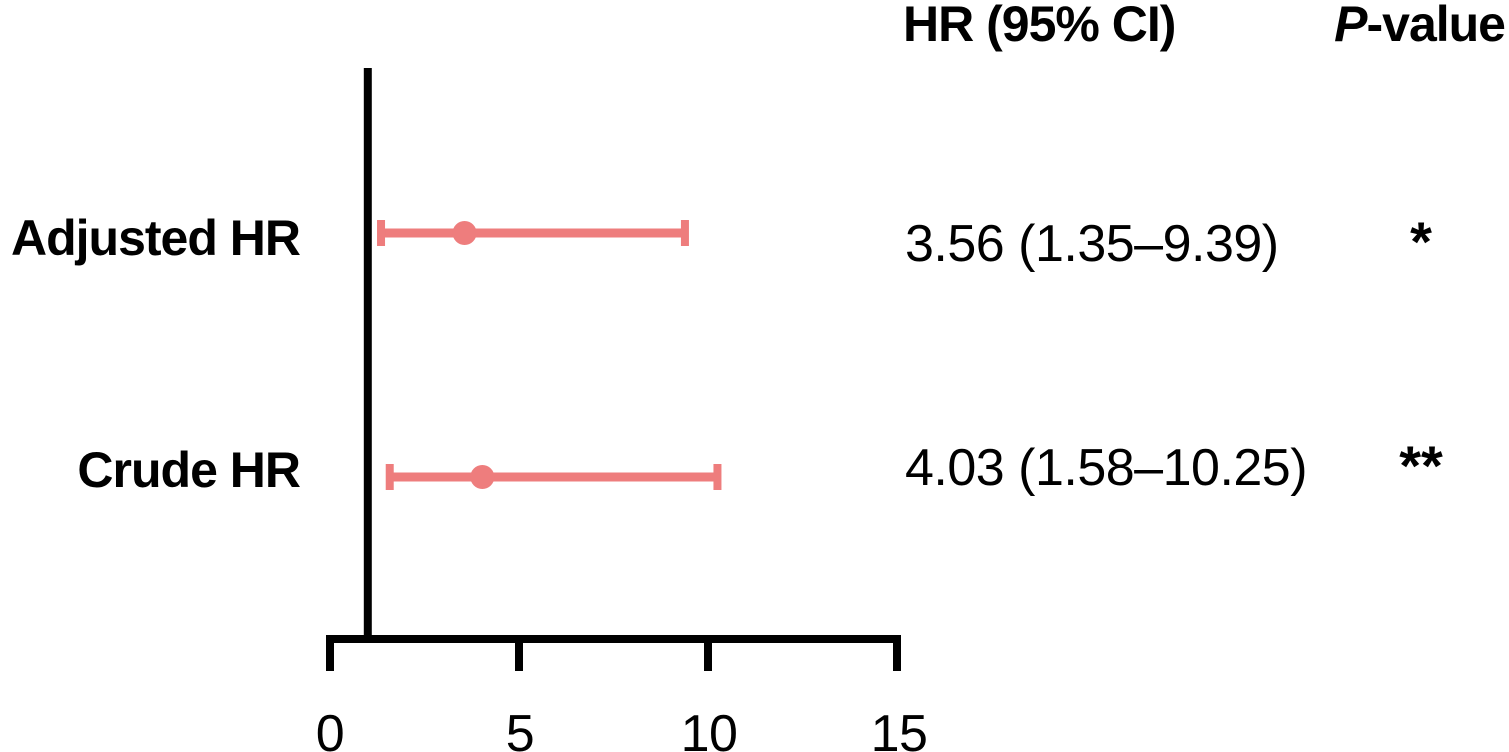 This screenshot has width=1509, height=752. What do you see at coordinates (709, 728) in the screenshot?
I see `x-tick-label-10: 10` at bounding box center [709, 728].